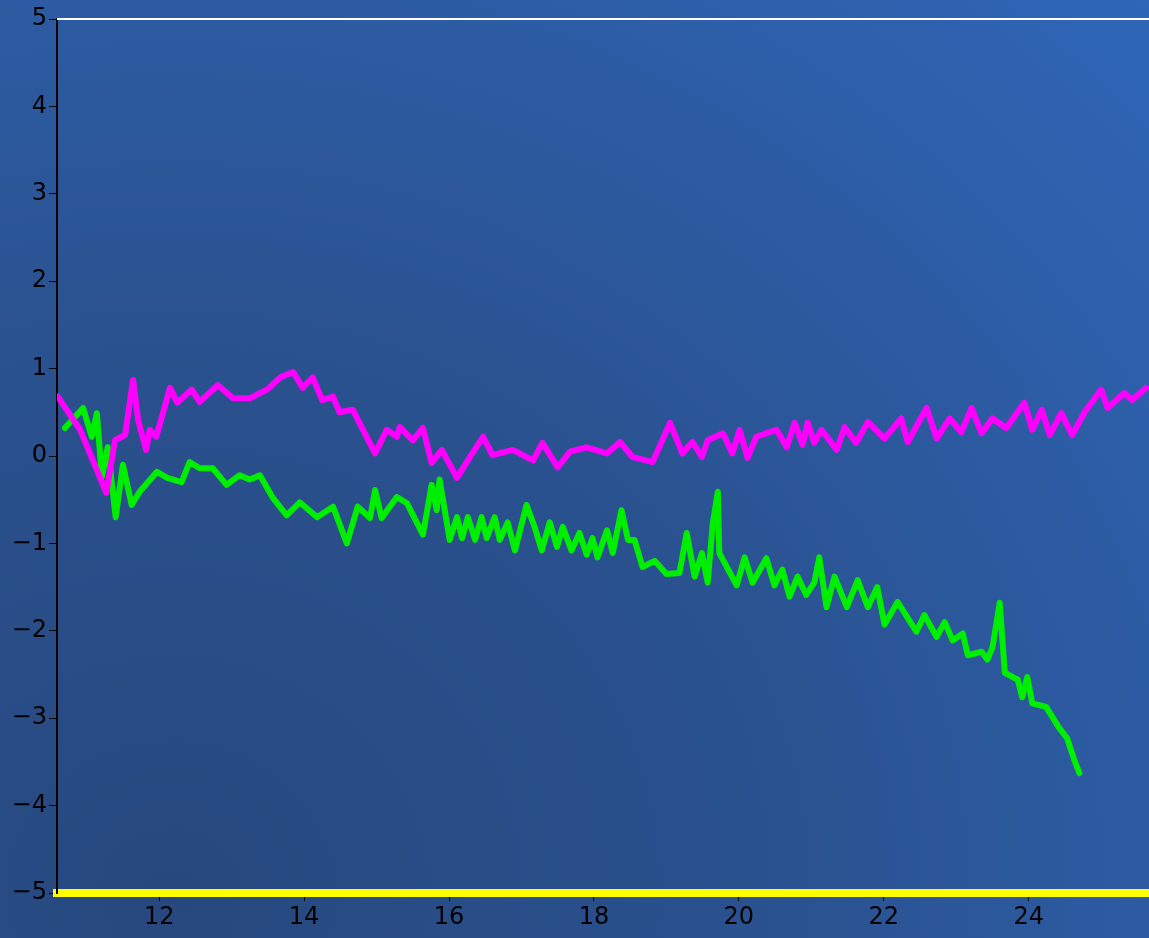  What do you see at coordinates (39, 17) in the screenshot?
I see `y-tick-label: 5` at bounding box center [39, 17].